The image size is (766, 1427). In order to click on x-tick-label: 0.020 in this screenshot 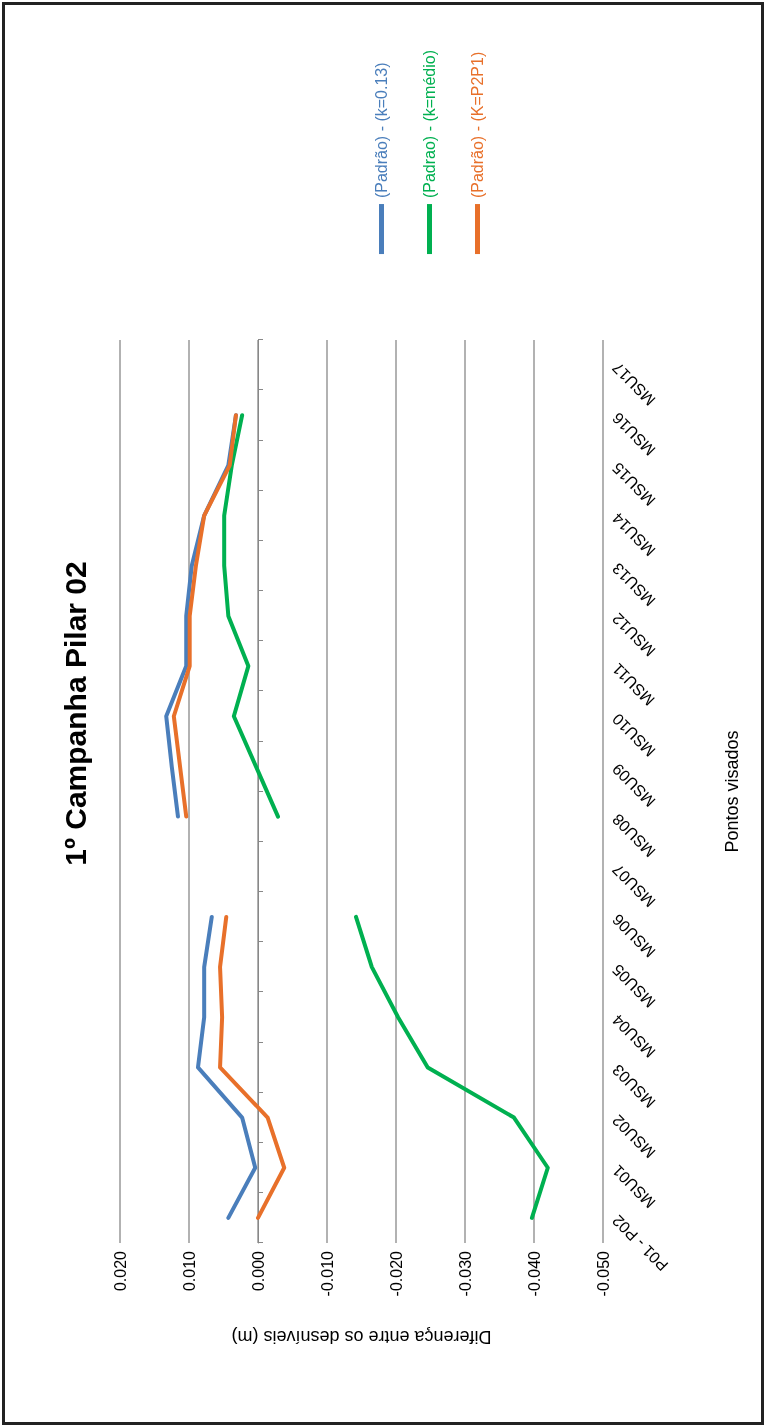, I will do `click(120, 1271)`.